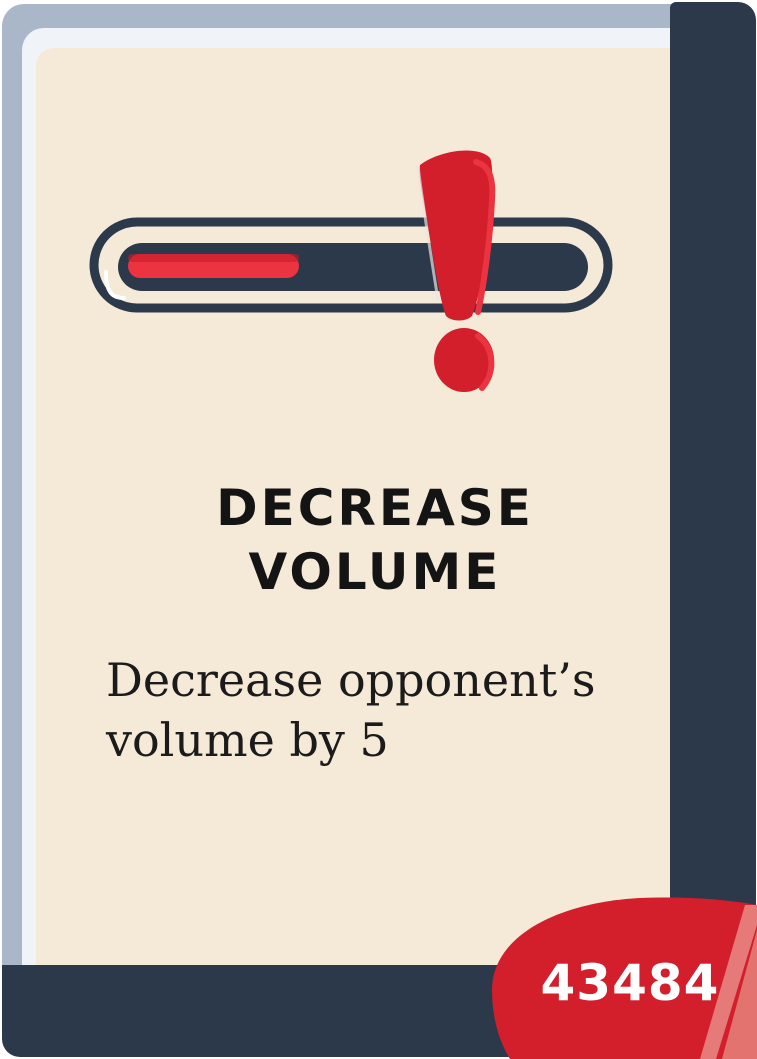 Image resolution: width=757 pixels, height=1059 pixels. Describe the element at coordinates (213, 258) in the screenshot. I see `volume-meter-fill-shade` at that location.